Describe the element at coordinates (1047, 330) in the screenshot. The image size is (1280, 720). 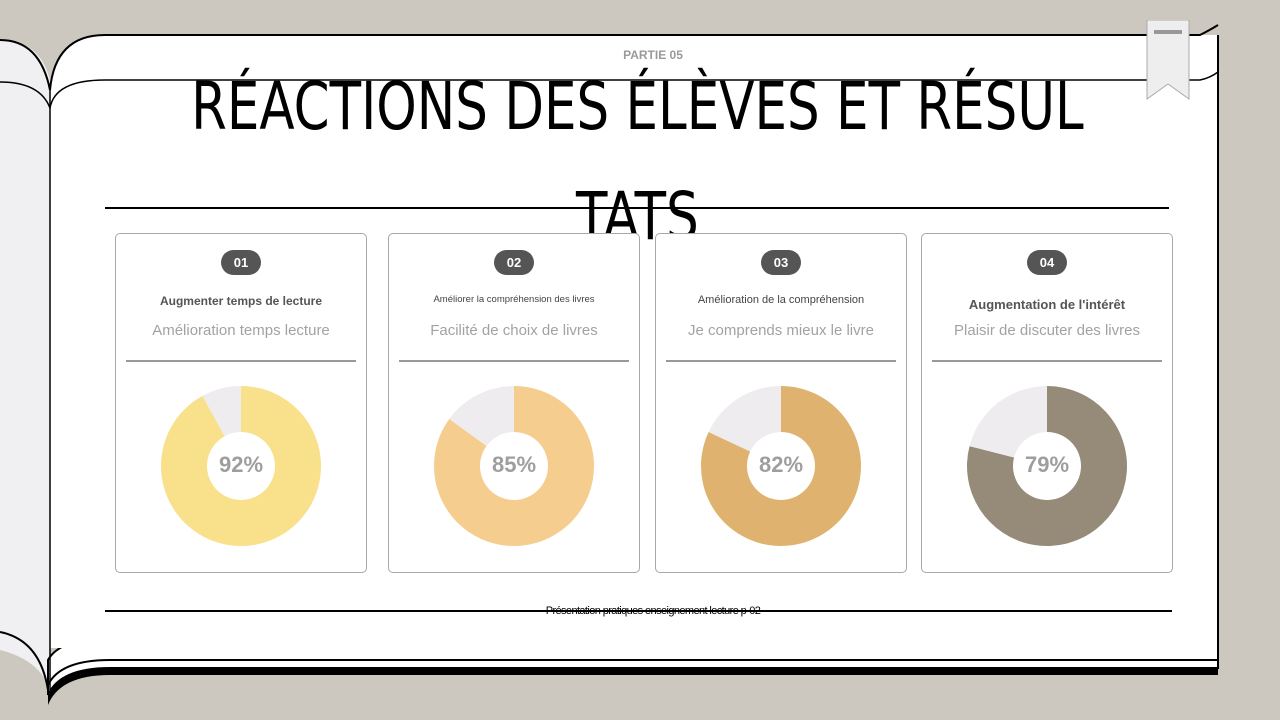
I see `card-subtitle: Plaisir de discuter des livres` at that location.